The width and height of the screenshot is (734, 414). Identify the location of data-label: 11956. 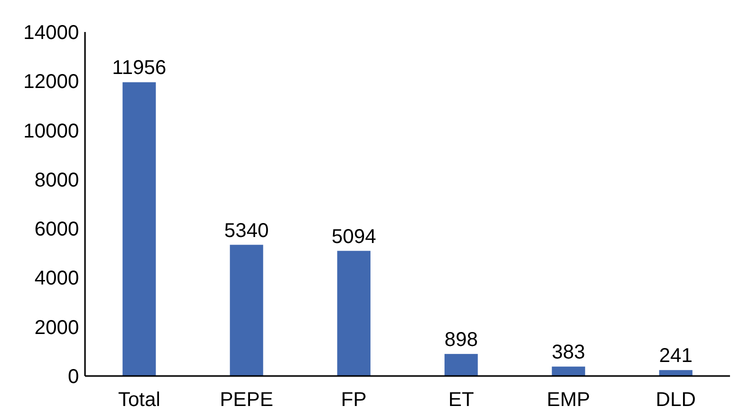
(139, 68).